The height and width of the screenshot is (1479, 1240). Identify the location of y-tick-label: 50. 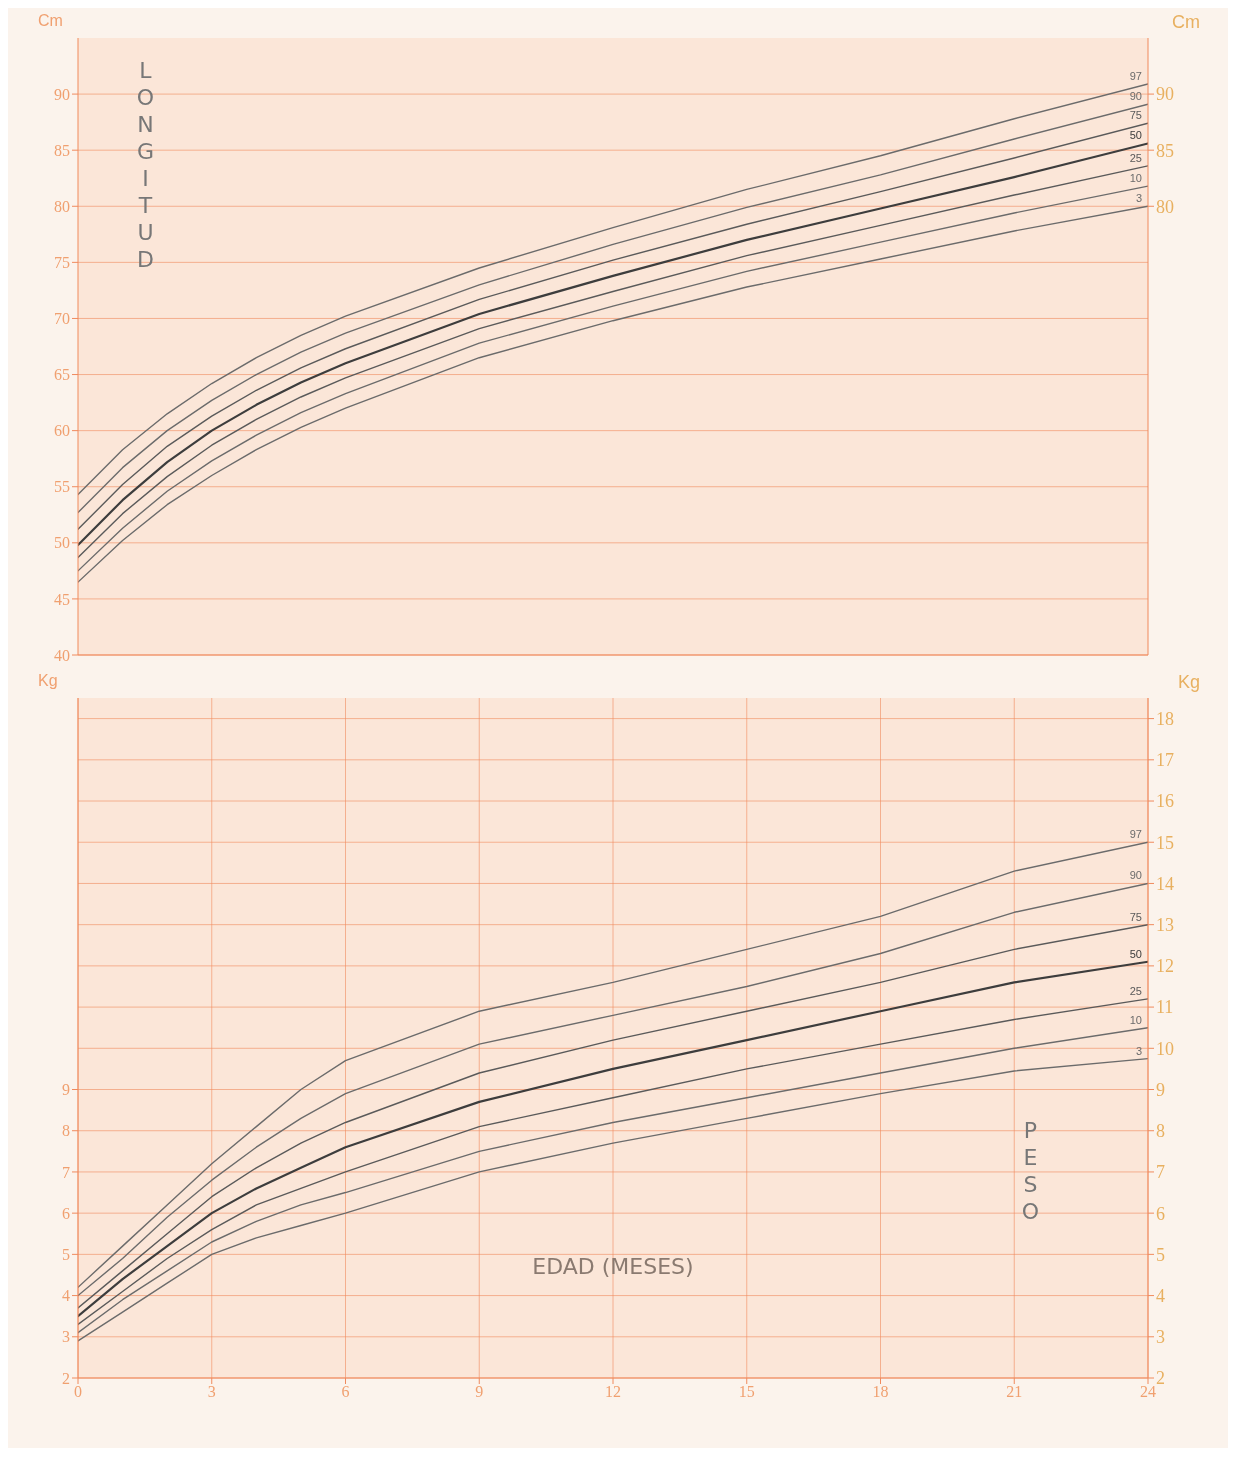
(62, 543).